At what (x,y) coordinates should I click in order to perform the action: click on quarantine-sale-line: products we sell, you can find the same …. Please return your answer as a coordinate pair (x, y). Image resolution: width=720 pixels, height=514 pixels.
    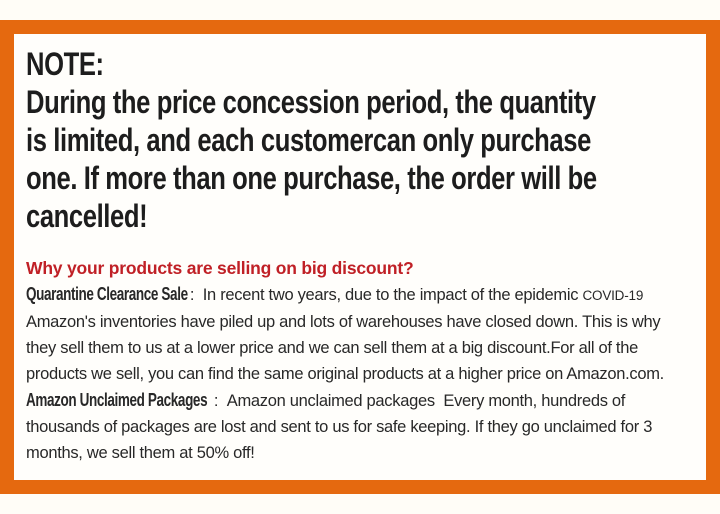
    Looking at the image, I should click on (345, 374).